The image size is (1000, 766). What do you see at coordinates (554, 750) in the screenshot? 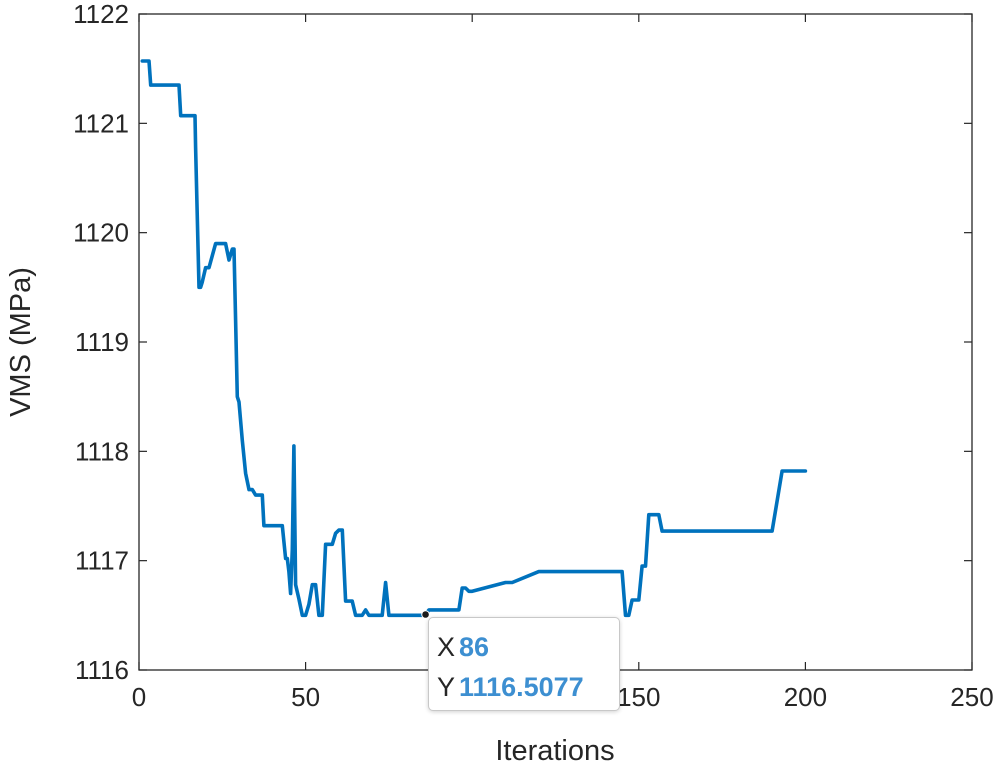
I see `x-axis-label: Iterations` at bounding box center [554, 750].